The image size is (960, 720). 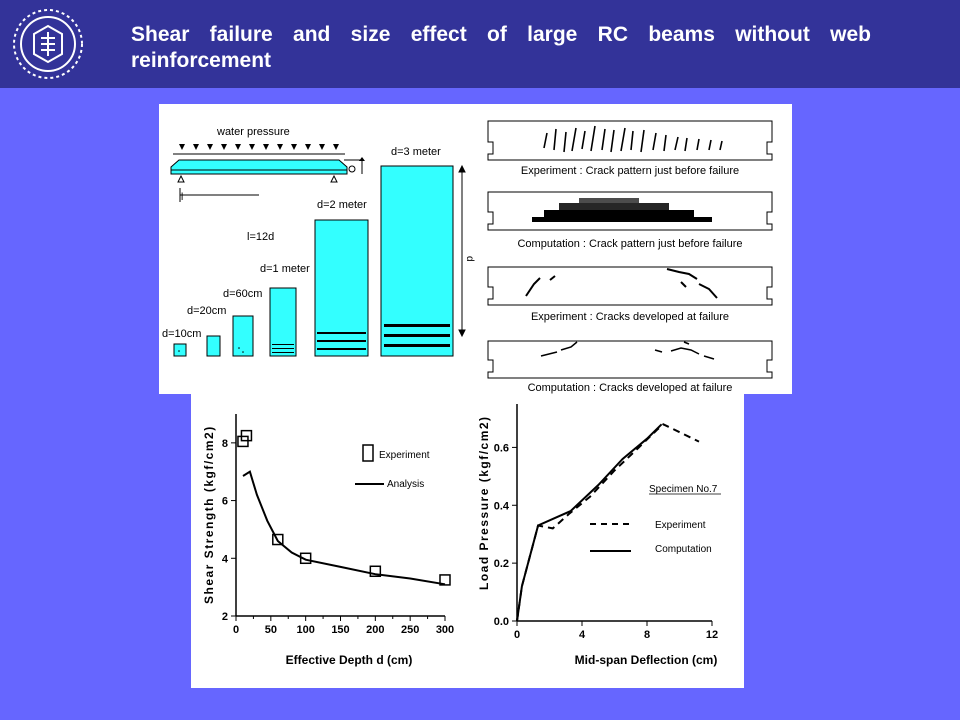 I want to click on x-tick-label: 150, so click(x=340, y=630).